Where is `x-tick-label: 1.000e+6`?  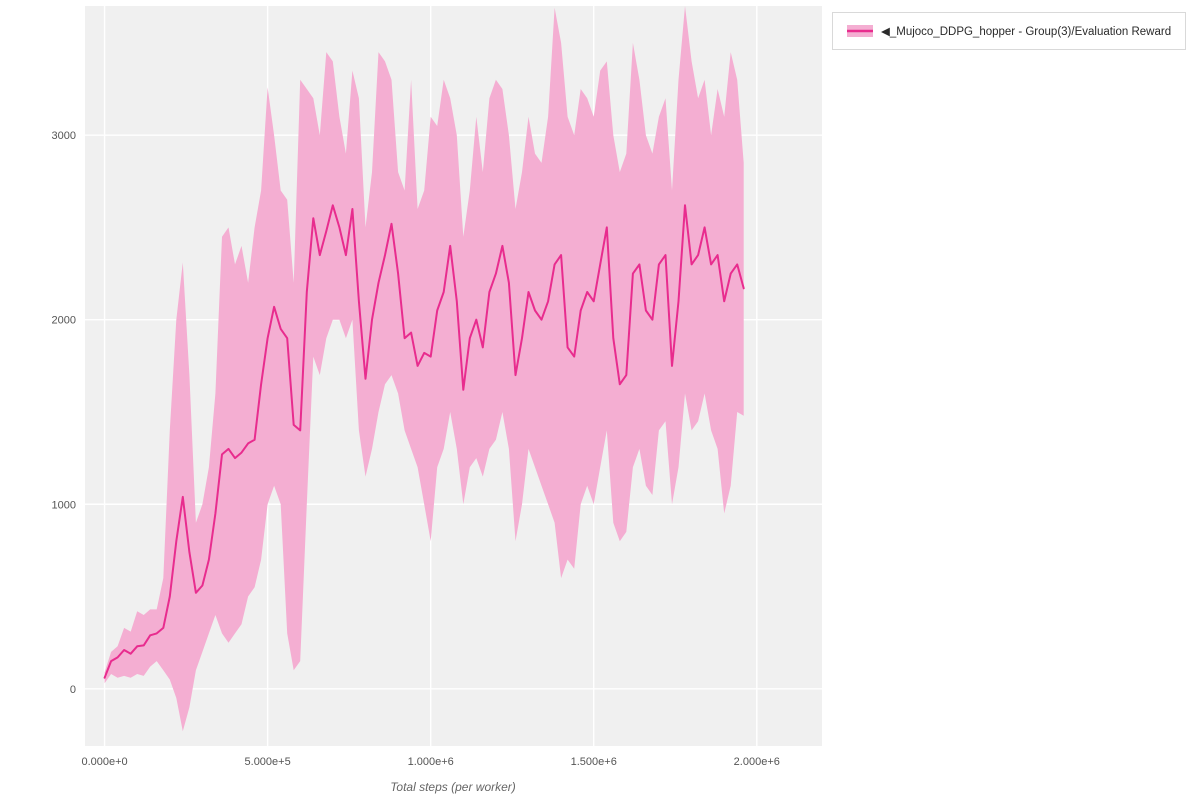 x-tick-label: 1.000e+6 is located at coordinates (431, 762).